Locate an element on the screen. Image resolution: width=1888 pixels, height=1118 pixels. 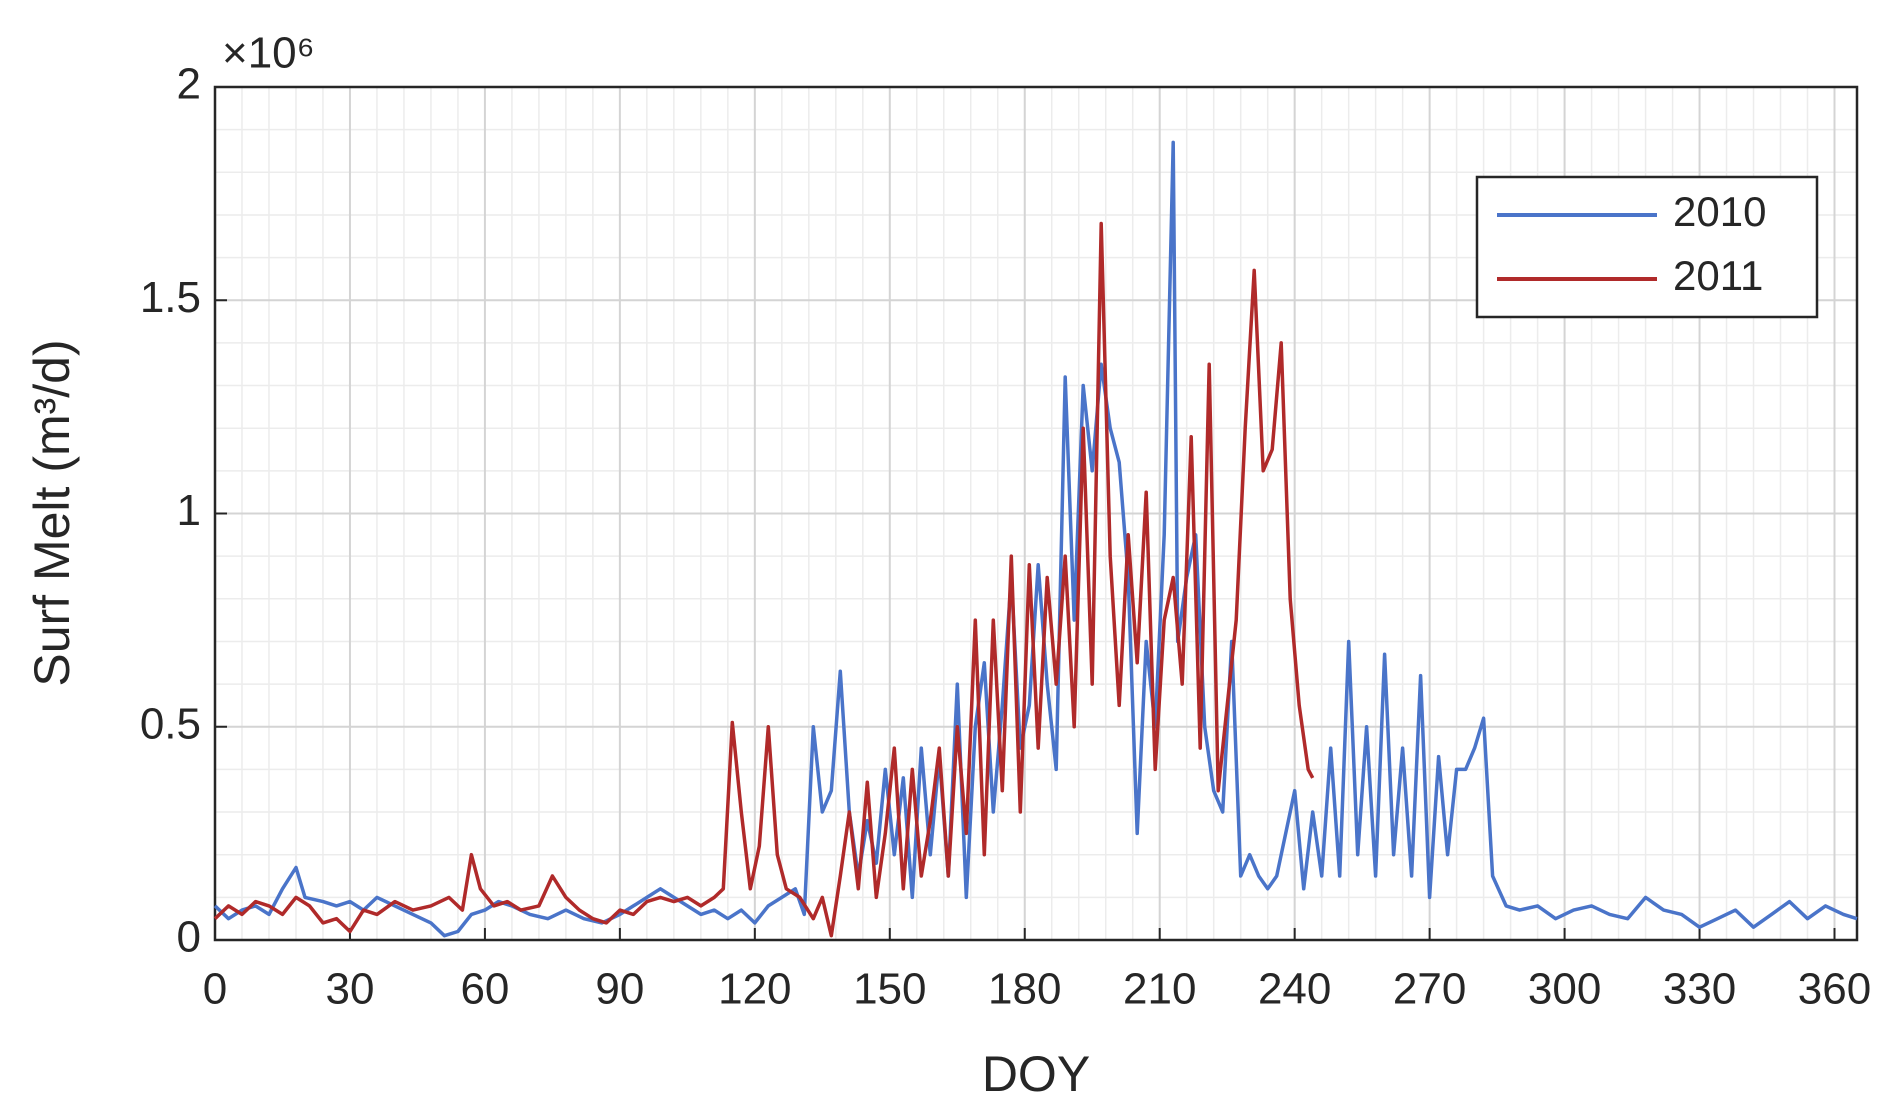
y-tick-label: 1.5 is located at coordinates (170, 297).